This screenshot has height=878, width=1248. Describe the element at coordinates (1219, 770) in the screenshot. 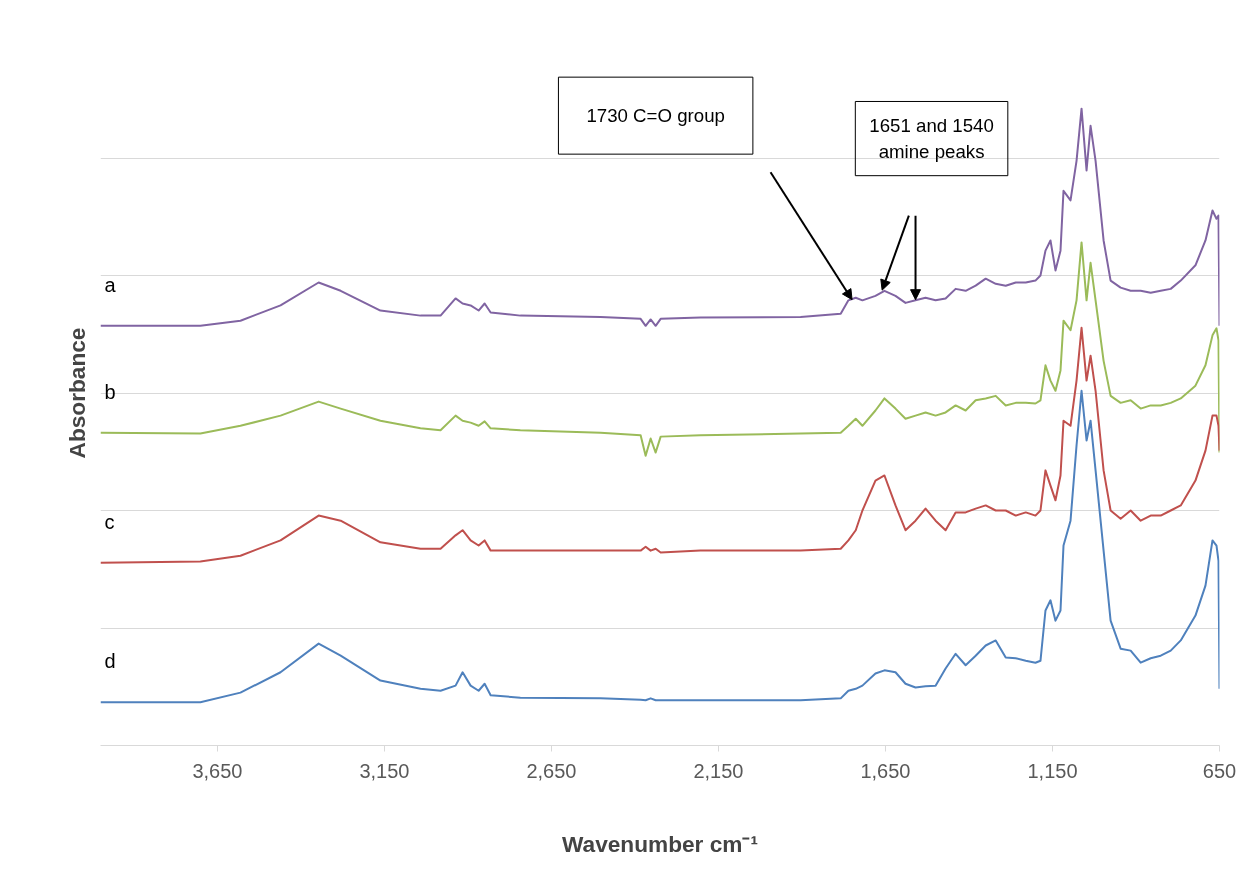

I see `x-tick-label: 650` at that location.